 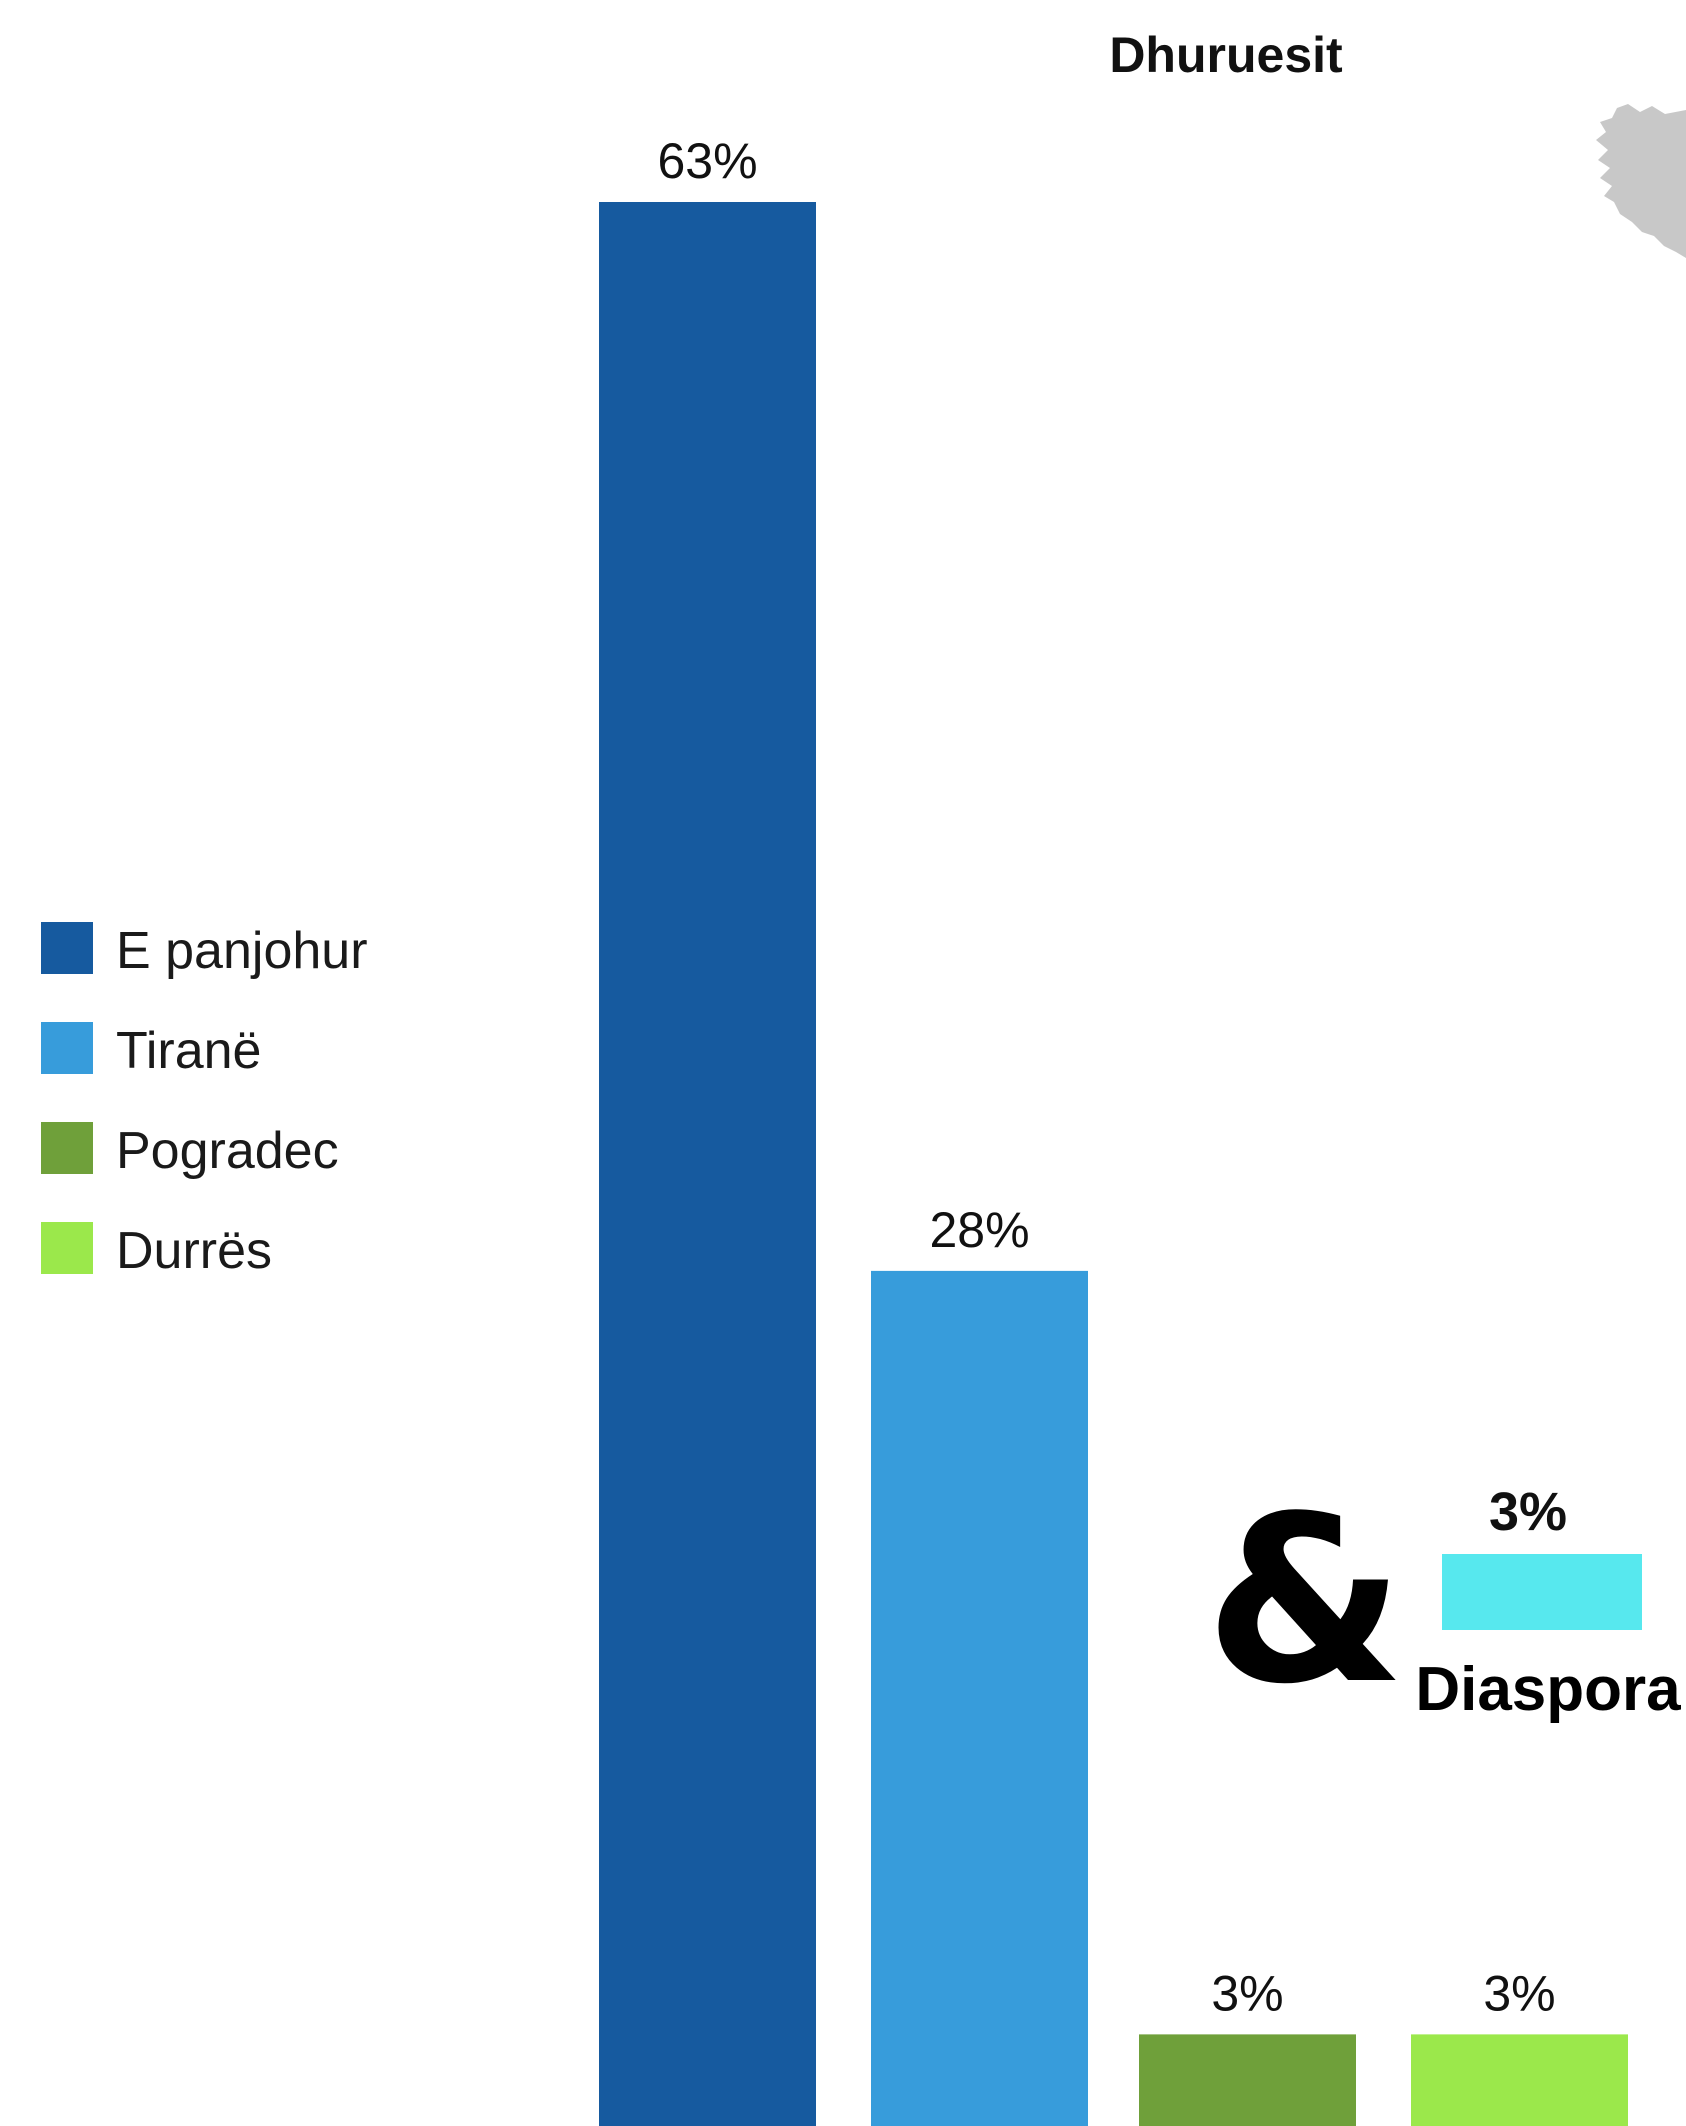 I want to click on bar-value-label: 63%, so click(x=707, y=161).